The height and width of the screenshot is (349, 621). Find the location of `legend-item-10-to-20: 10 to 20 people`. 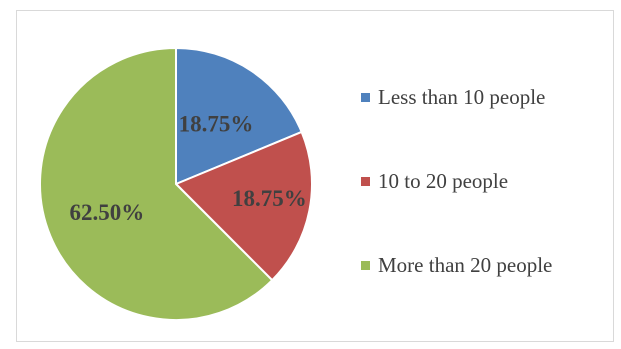

legend-item-10-to-20: 10 to 20 people is located at coordinates (456, 181).